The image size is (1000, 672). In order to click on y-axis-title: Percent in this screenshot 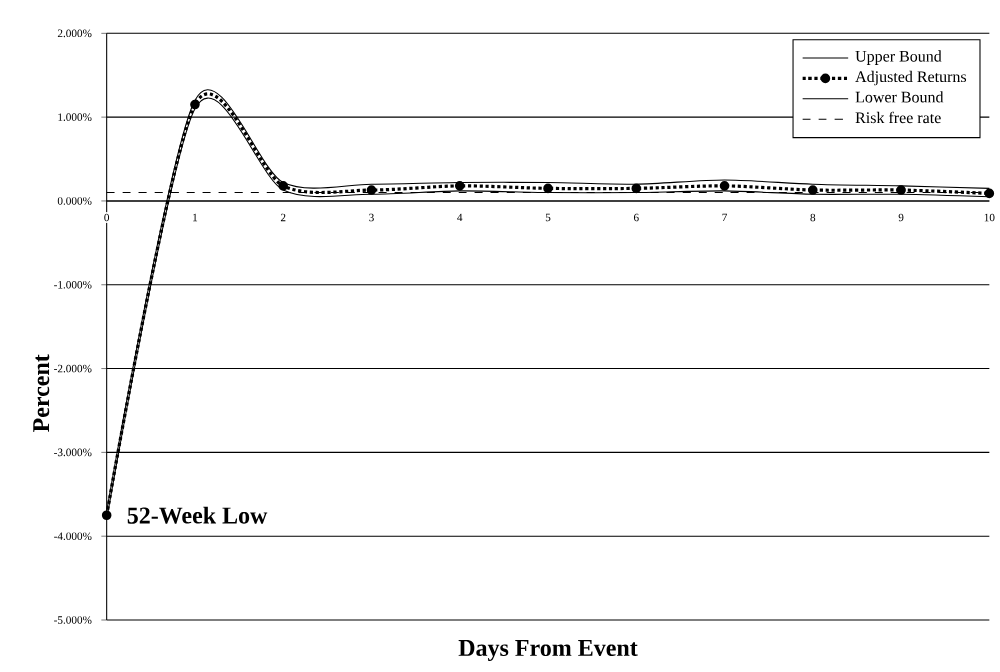, I will do `click(41, 393)`.